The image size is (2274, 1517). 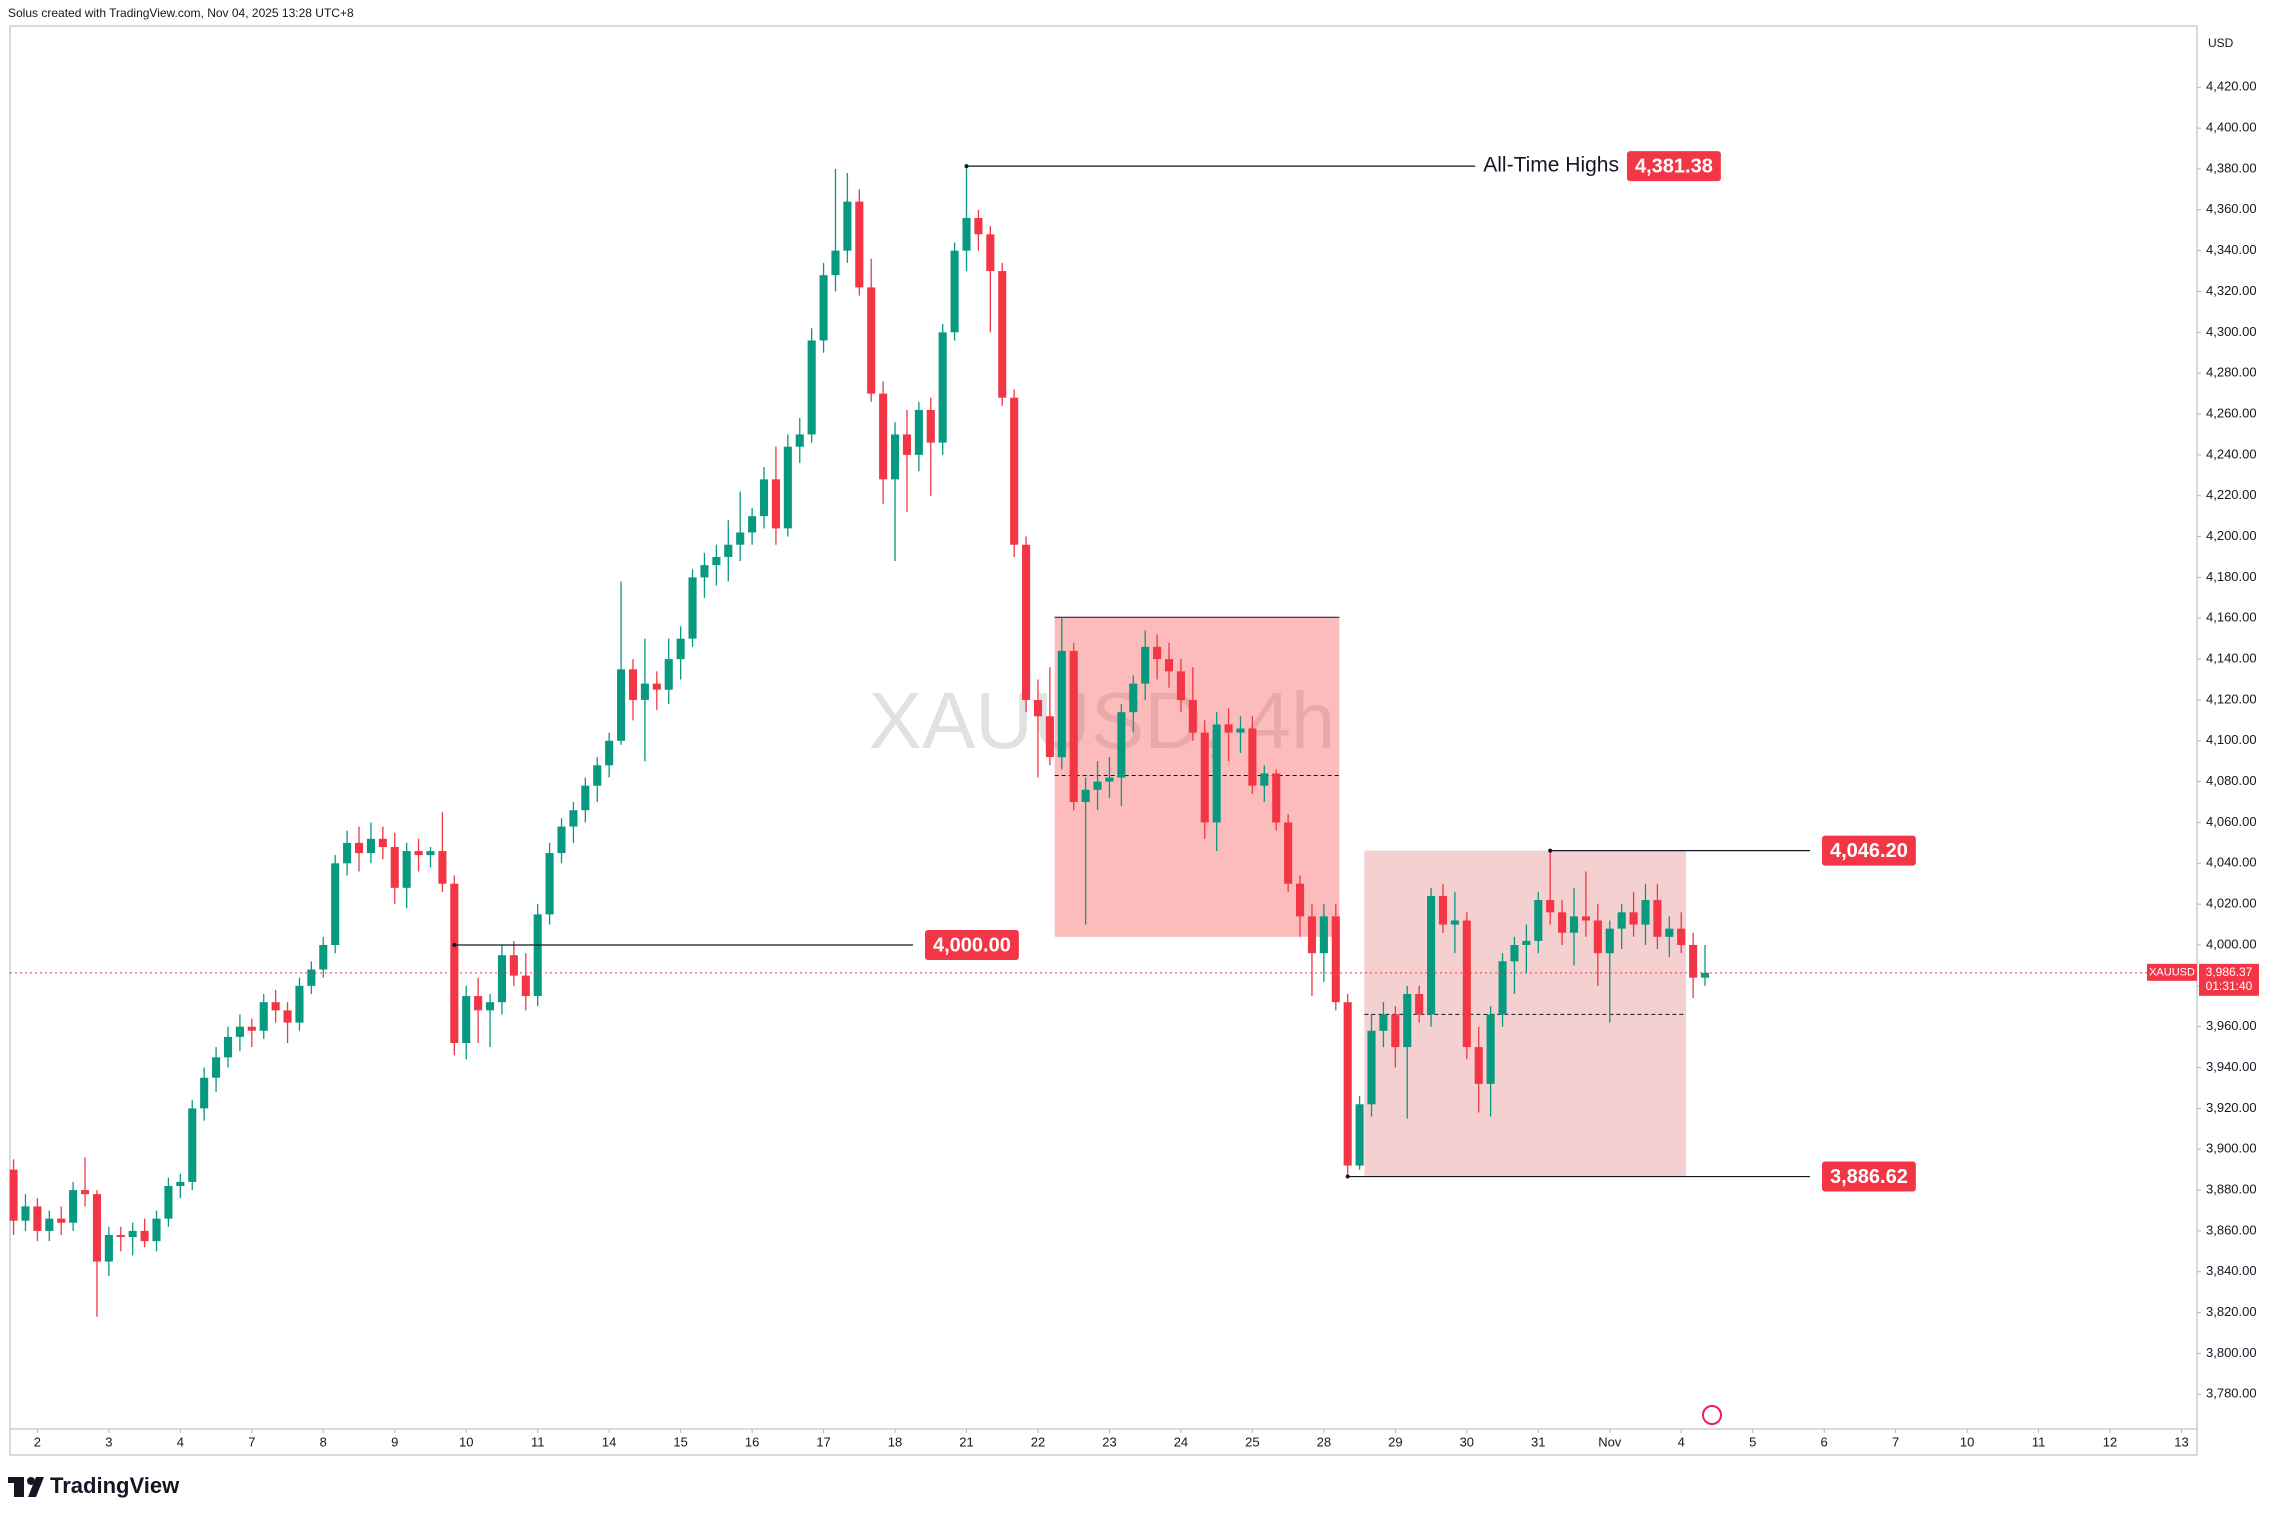 I want to click on level-badge, so click(x=1869, y=1176).